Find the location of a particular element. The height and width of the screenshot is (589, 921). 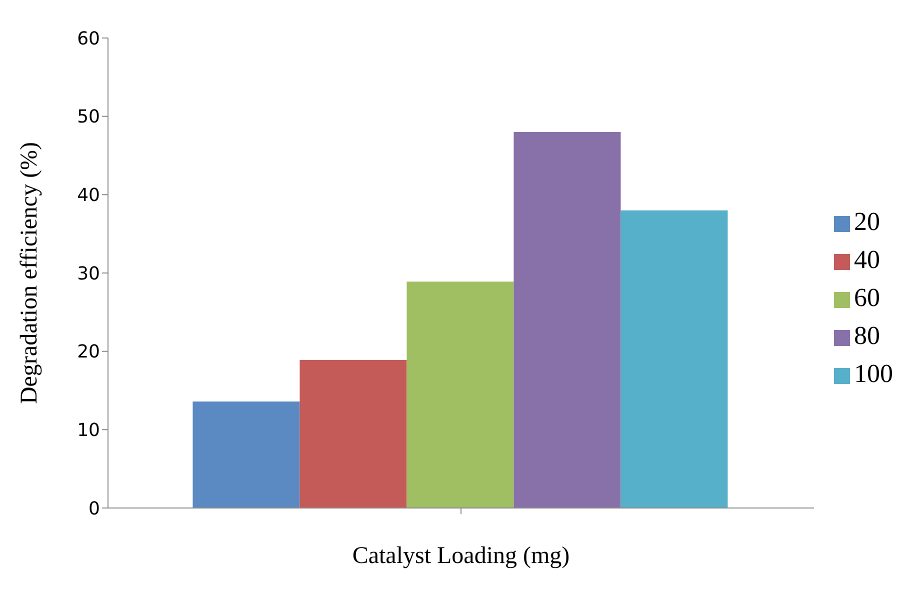

x-axis-title: Catalyst Loading (mg) is located at coordinates (461, 556).